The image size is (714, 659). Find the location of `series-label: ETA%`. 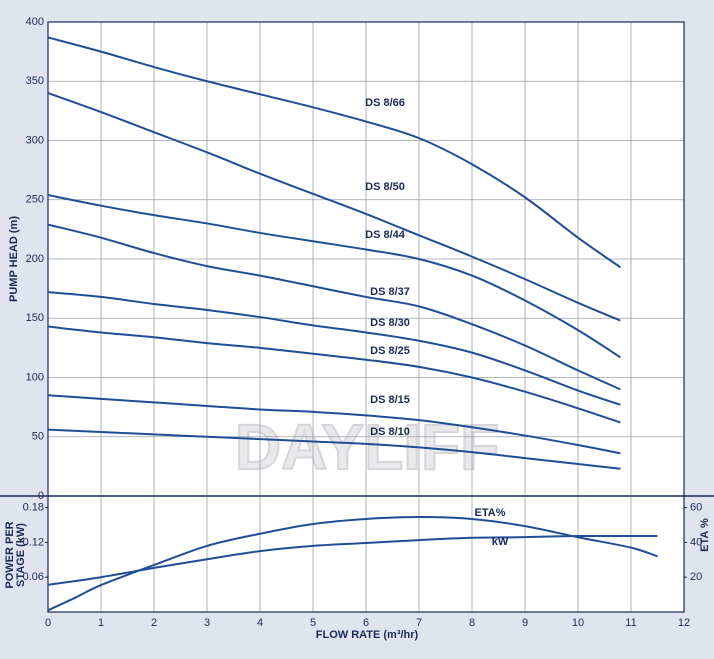

series-label: ETA% is located at coordinates (490, 513).